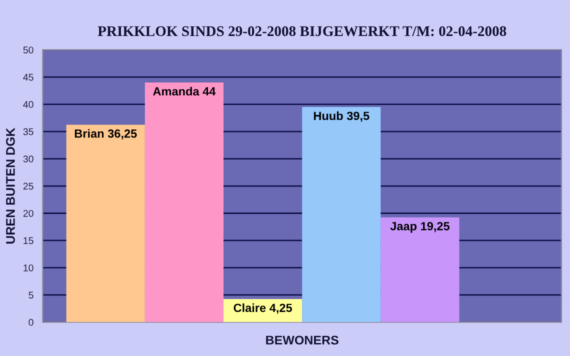 The image size is (570, 356). What do you see at coordinates (28, 213) in the screenshot?
I see `y-tick-label: 20` at bounding box center [28, 213].